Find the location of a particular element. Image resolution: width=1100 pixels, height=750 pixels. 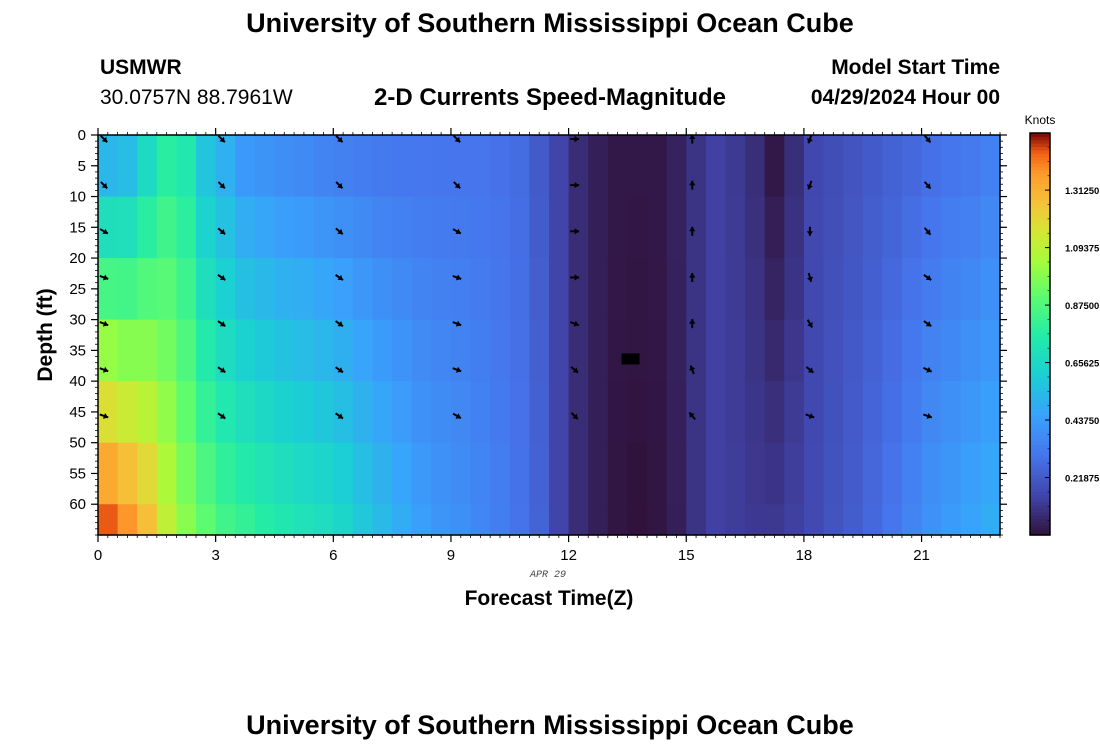

y-tick-label: 10 is located at coordinates (77, 197).